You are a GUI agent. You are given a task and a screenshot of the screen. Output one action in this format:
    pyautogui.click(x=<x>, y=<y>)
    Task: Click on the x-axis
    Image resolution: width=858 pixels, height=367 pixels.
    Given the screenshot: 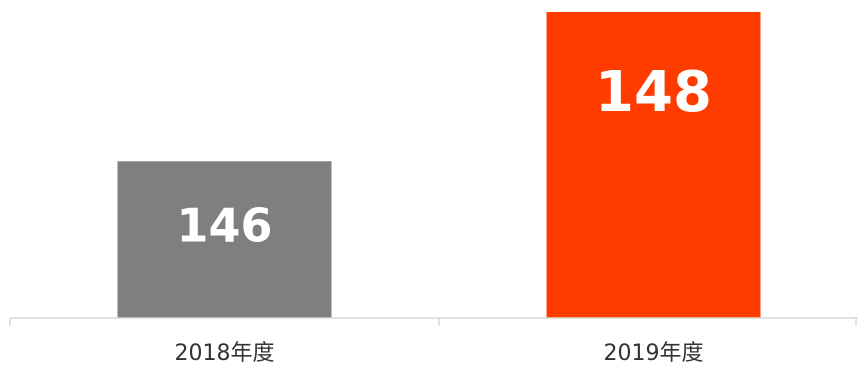 What is the action you would take?
    pyautogui.click(x=433, y=321)
    